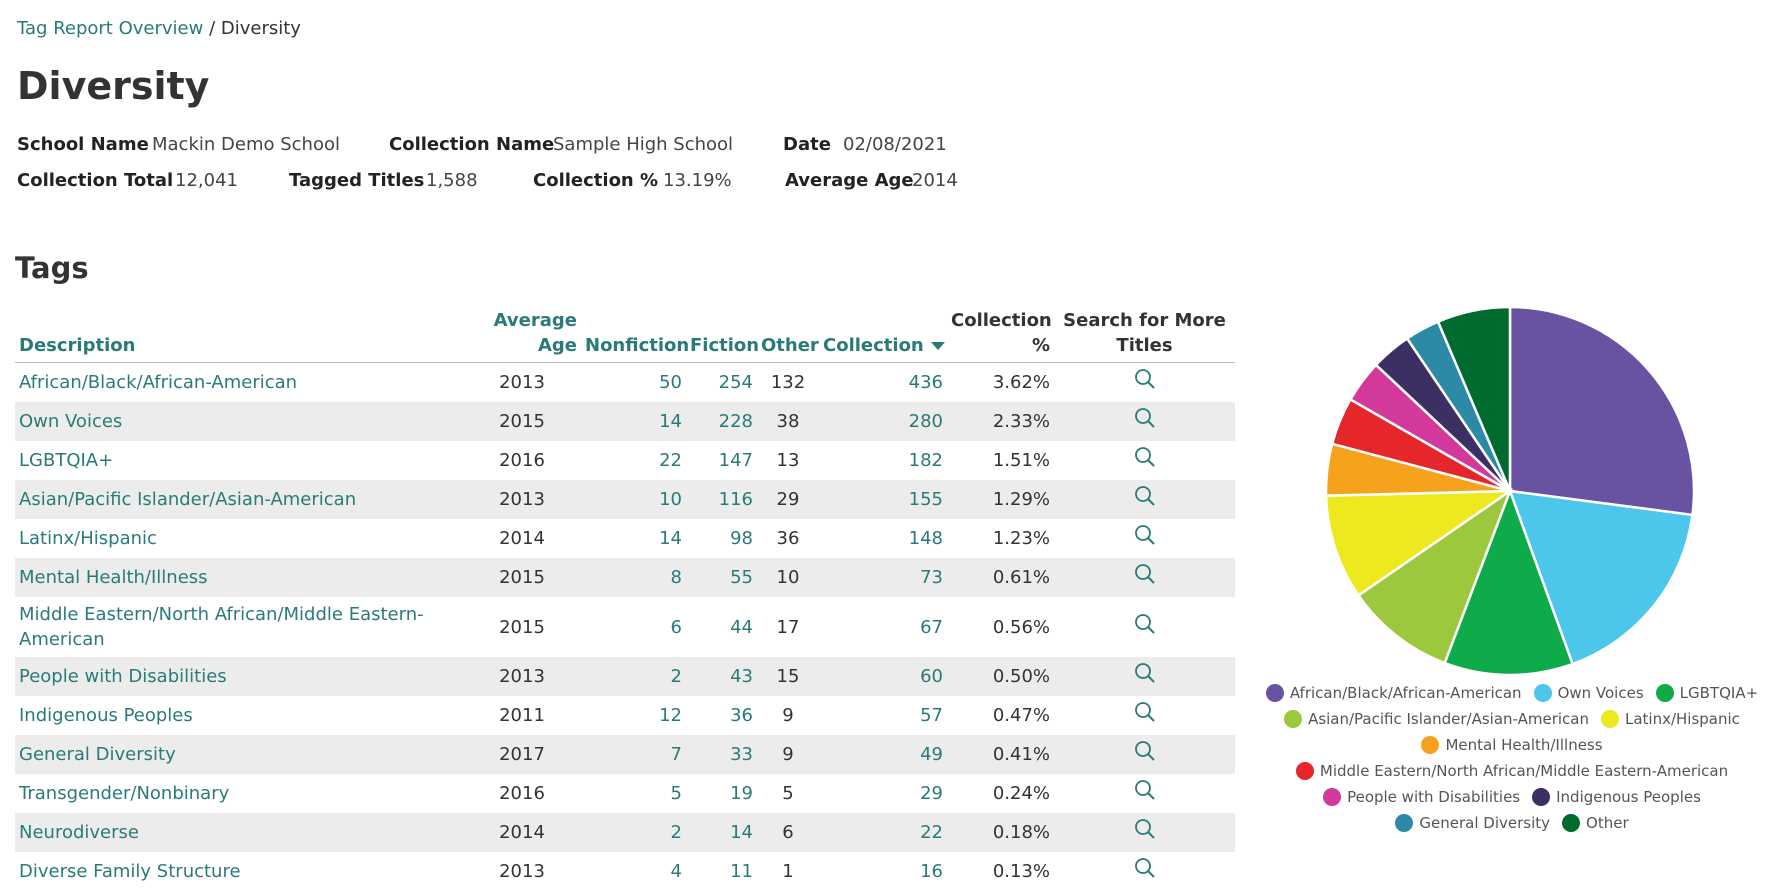 The image size is (1783, 891). What do you see at coordinates (883, 460) in the screenshot?
I see `table-cell: 182` at bounding box center [883, 460].